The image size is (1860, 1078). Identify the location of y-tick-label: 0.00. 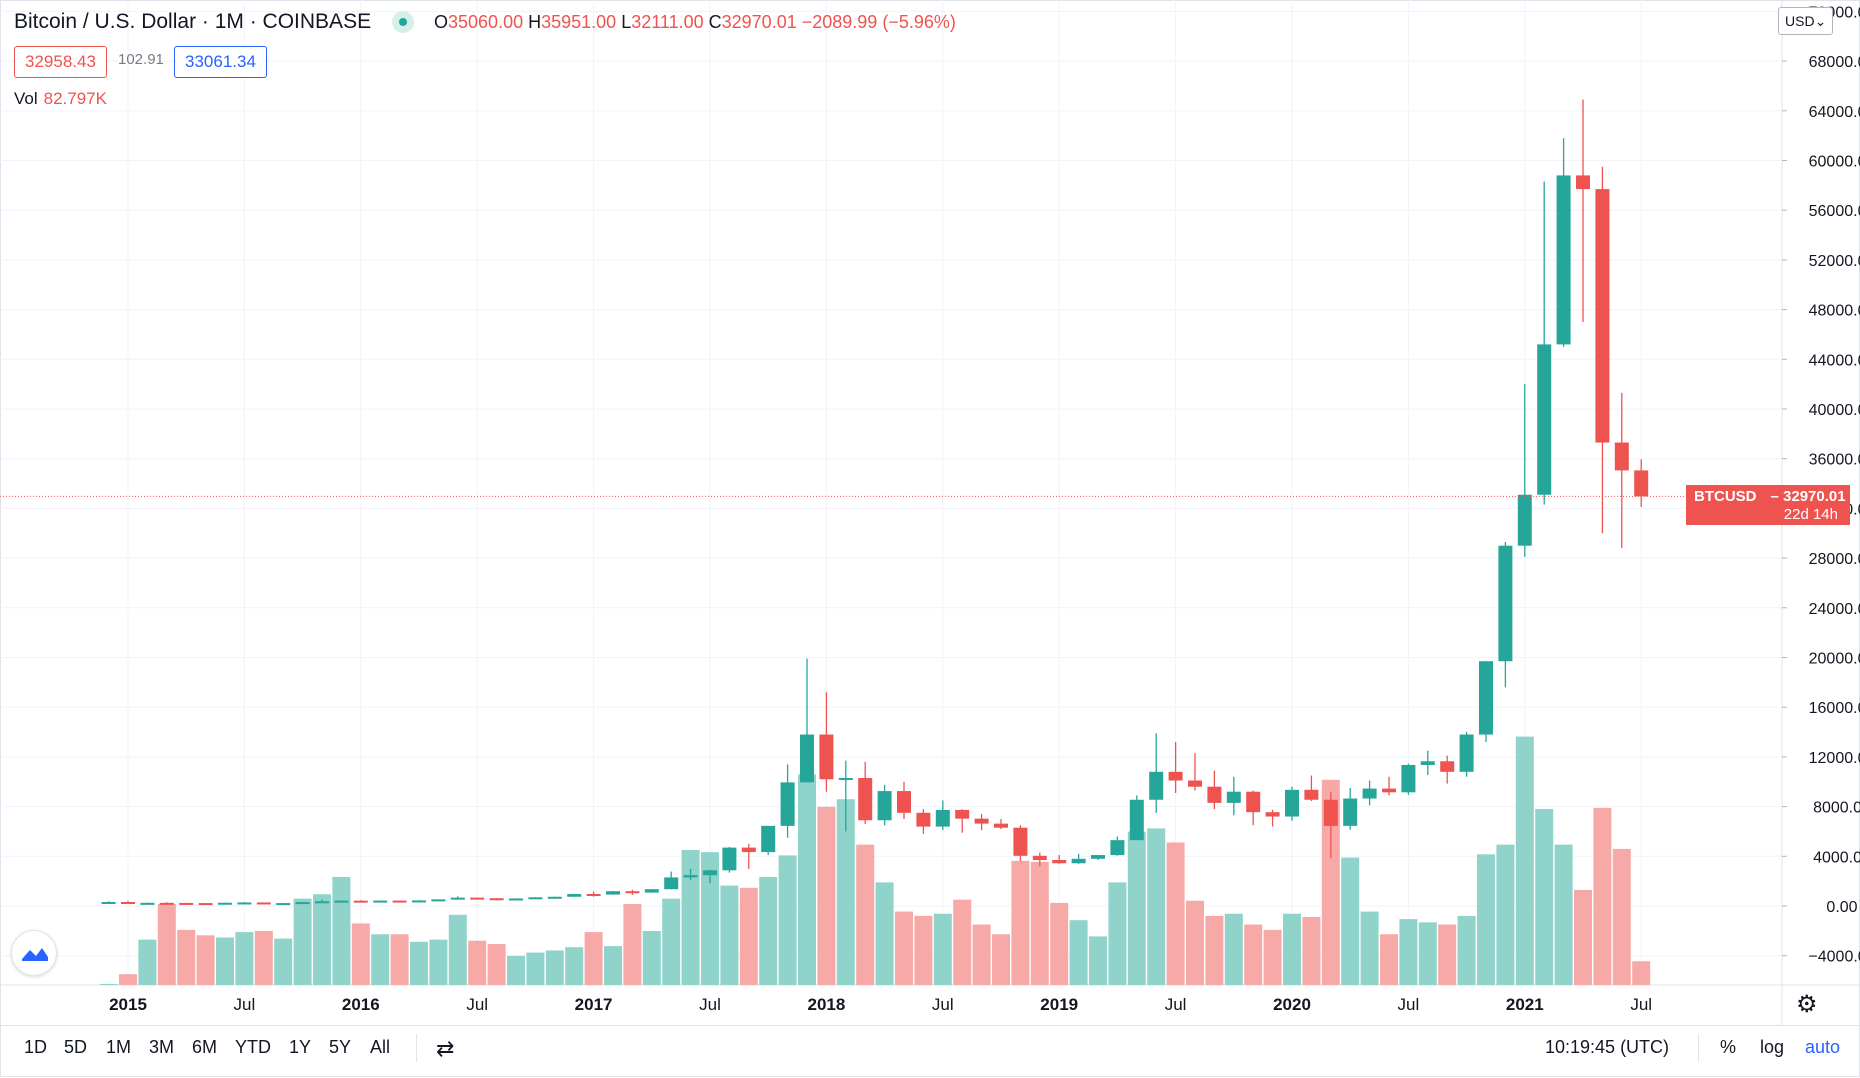
(1841, 907).